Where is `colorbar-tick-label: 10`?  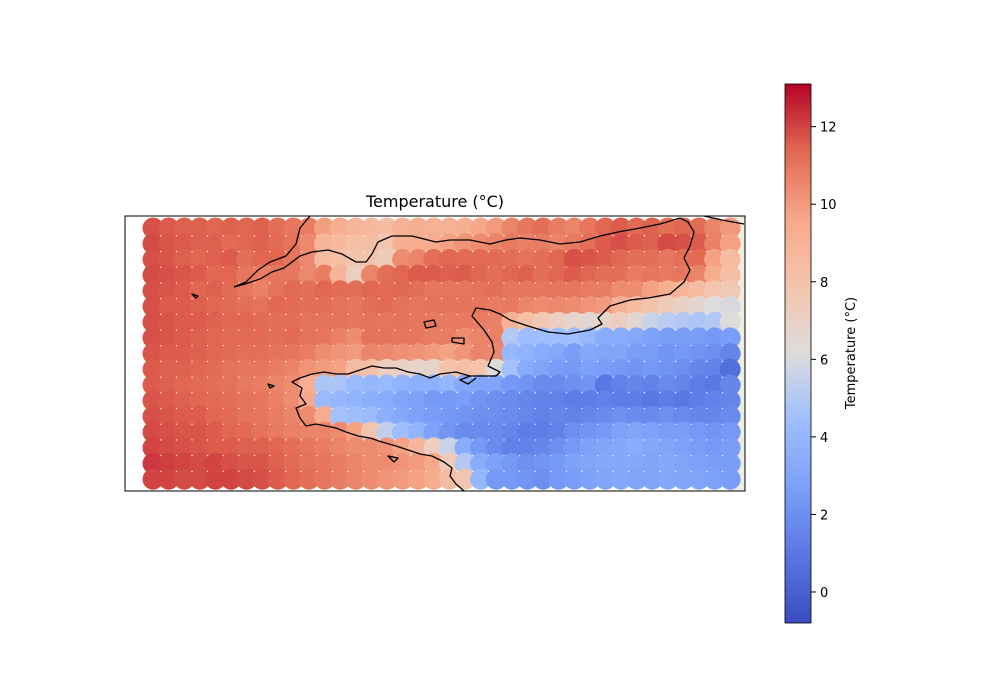 colorbar-tick-label: 10 is located at coordinates (828, 205).